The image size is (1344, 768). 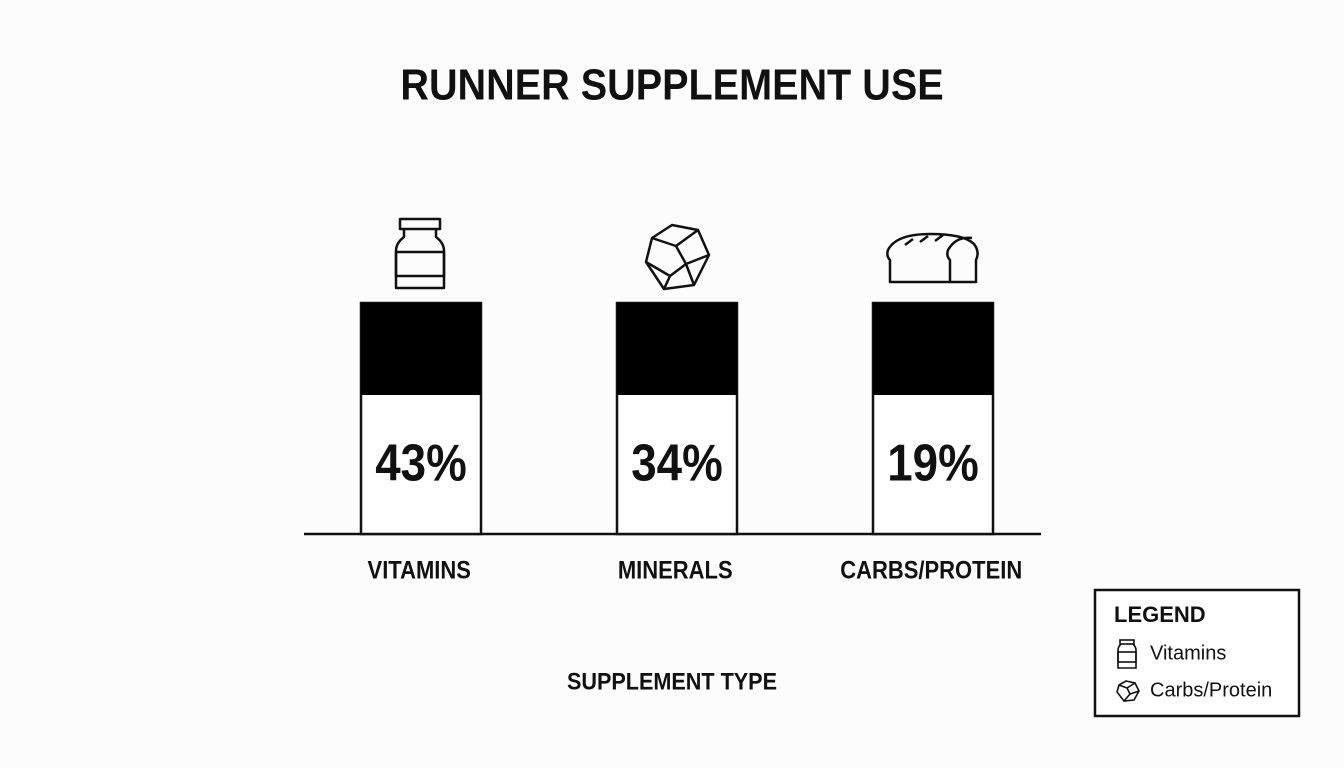 What do you see at coordinates (419, 570) in the screenshot?
I see `x-tick-label: VITAMINS` at bounding box center [419, 570].